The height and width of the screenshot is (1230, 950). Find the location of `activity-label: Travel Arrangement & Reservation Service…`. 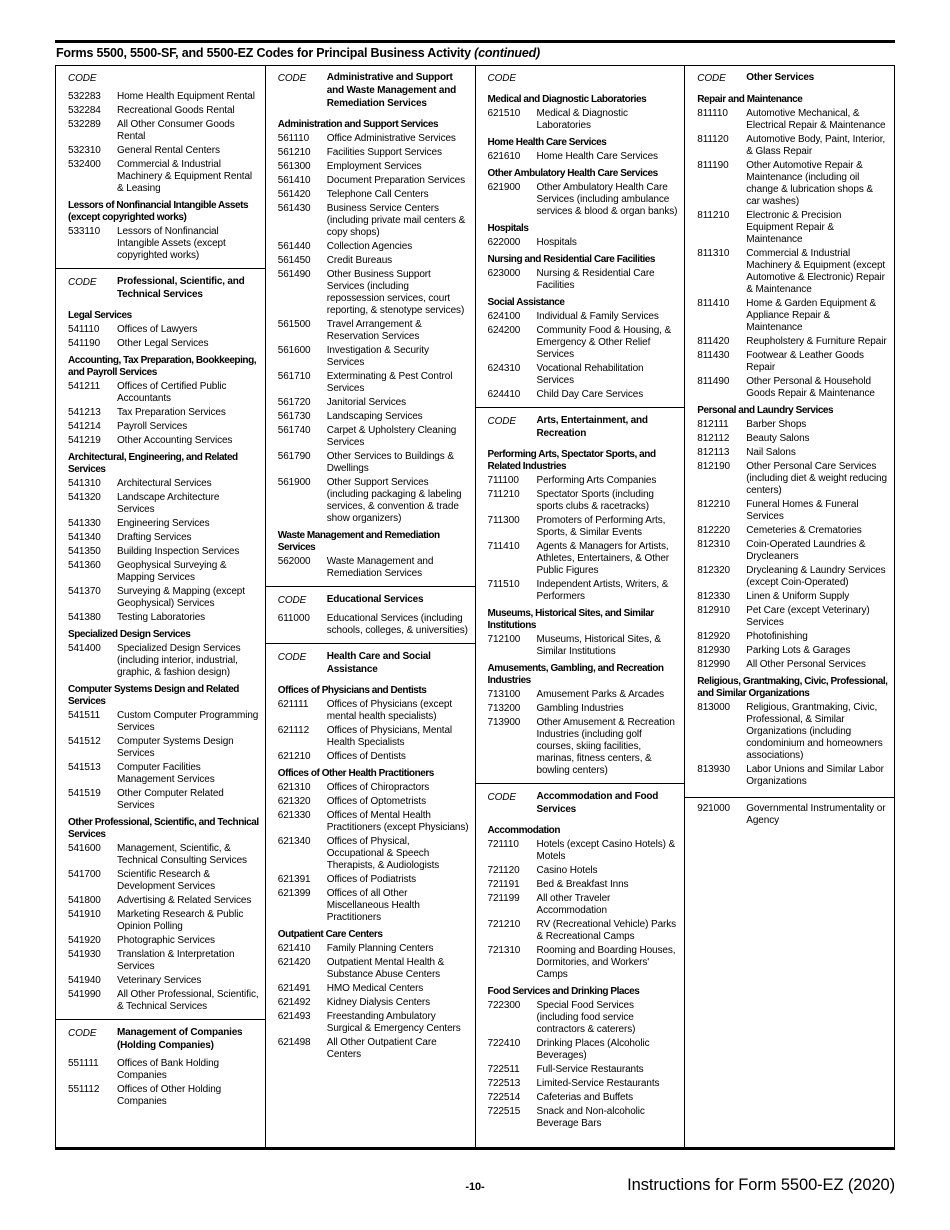

activity-label: Travel Arrangement & Reservation Service… is located at coordinates (374, 330).